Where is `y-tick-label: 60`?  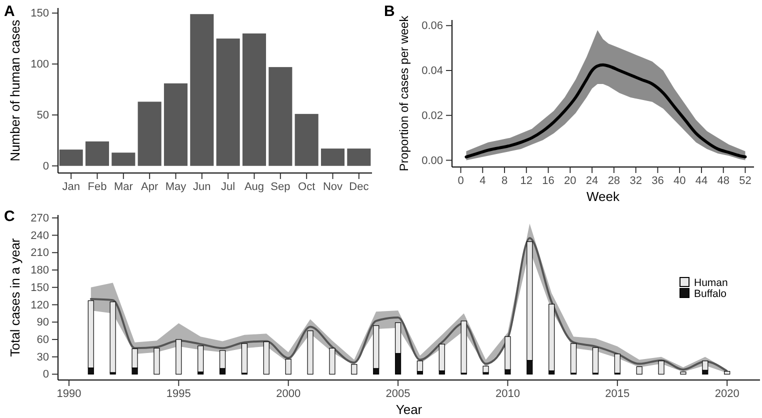
y-tick-label: 60 is located at coordinates (42, 340).